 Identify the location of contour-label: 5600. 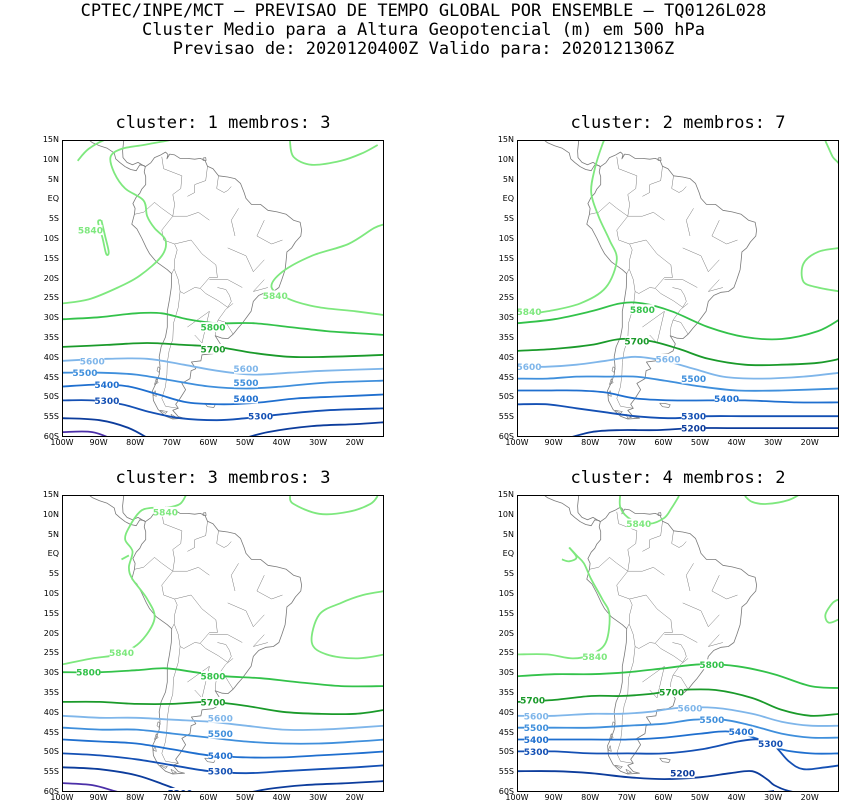
(667, 360).